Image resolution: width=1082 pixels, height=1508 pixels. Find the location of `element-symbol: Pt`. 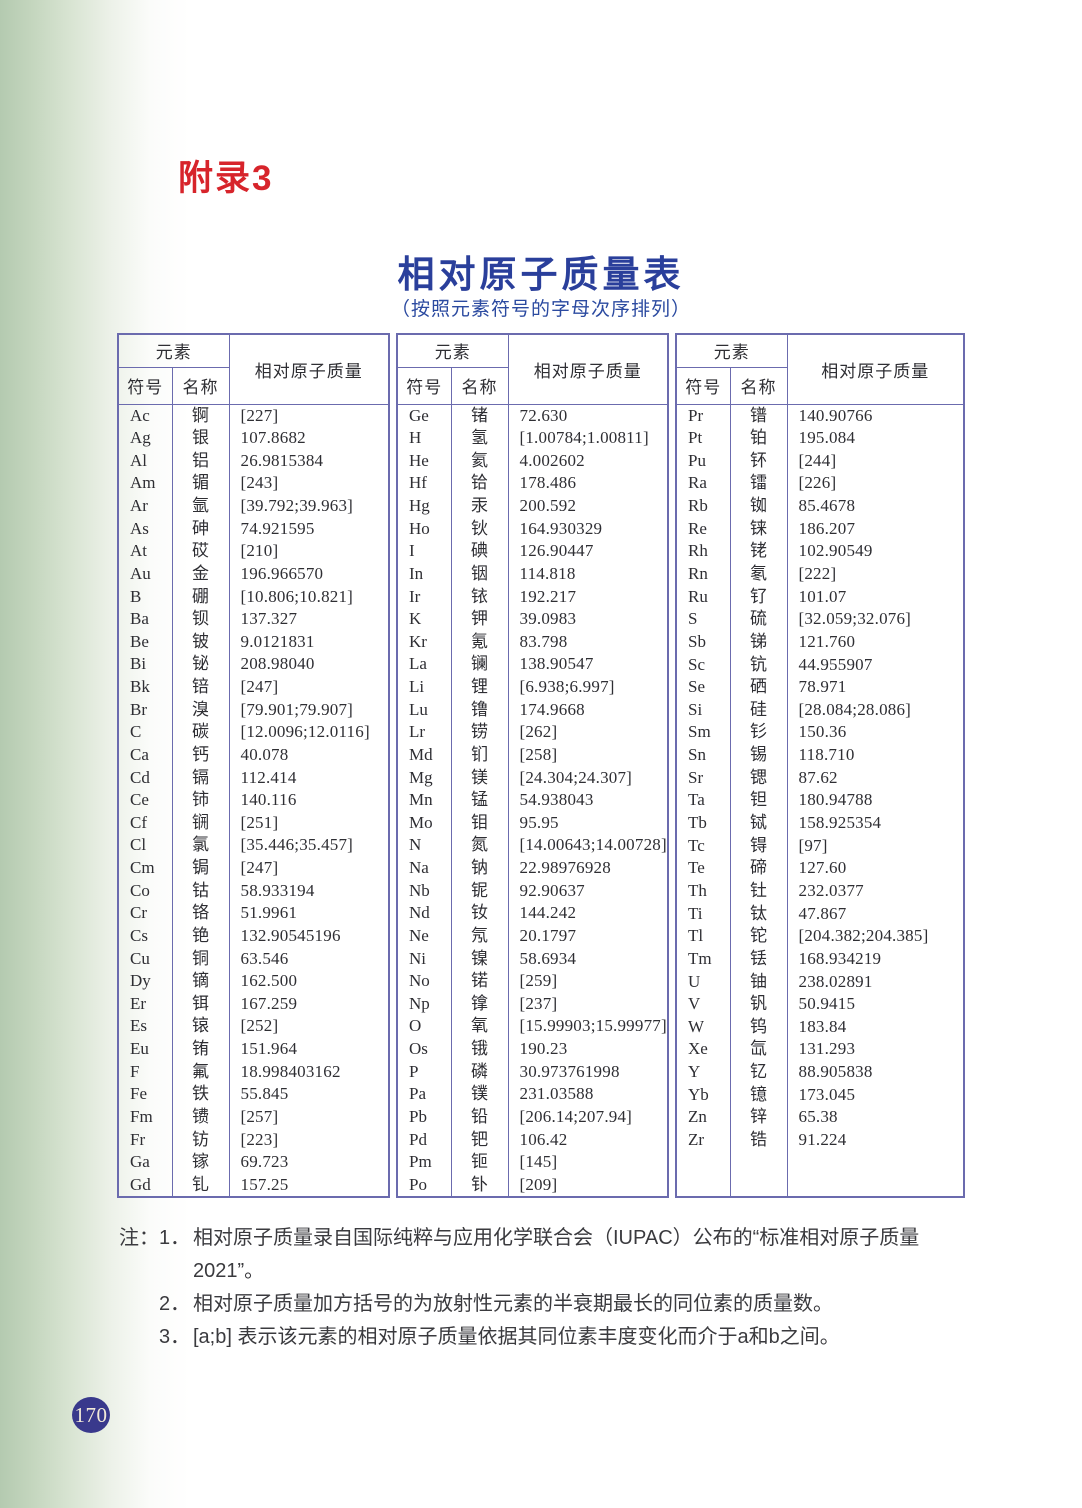

element-symbol: Pt is located at coordinates (703, 438).